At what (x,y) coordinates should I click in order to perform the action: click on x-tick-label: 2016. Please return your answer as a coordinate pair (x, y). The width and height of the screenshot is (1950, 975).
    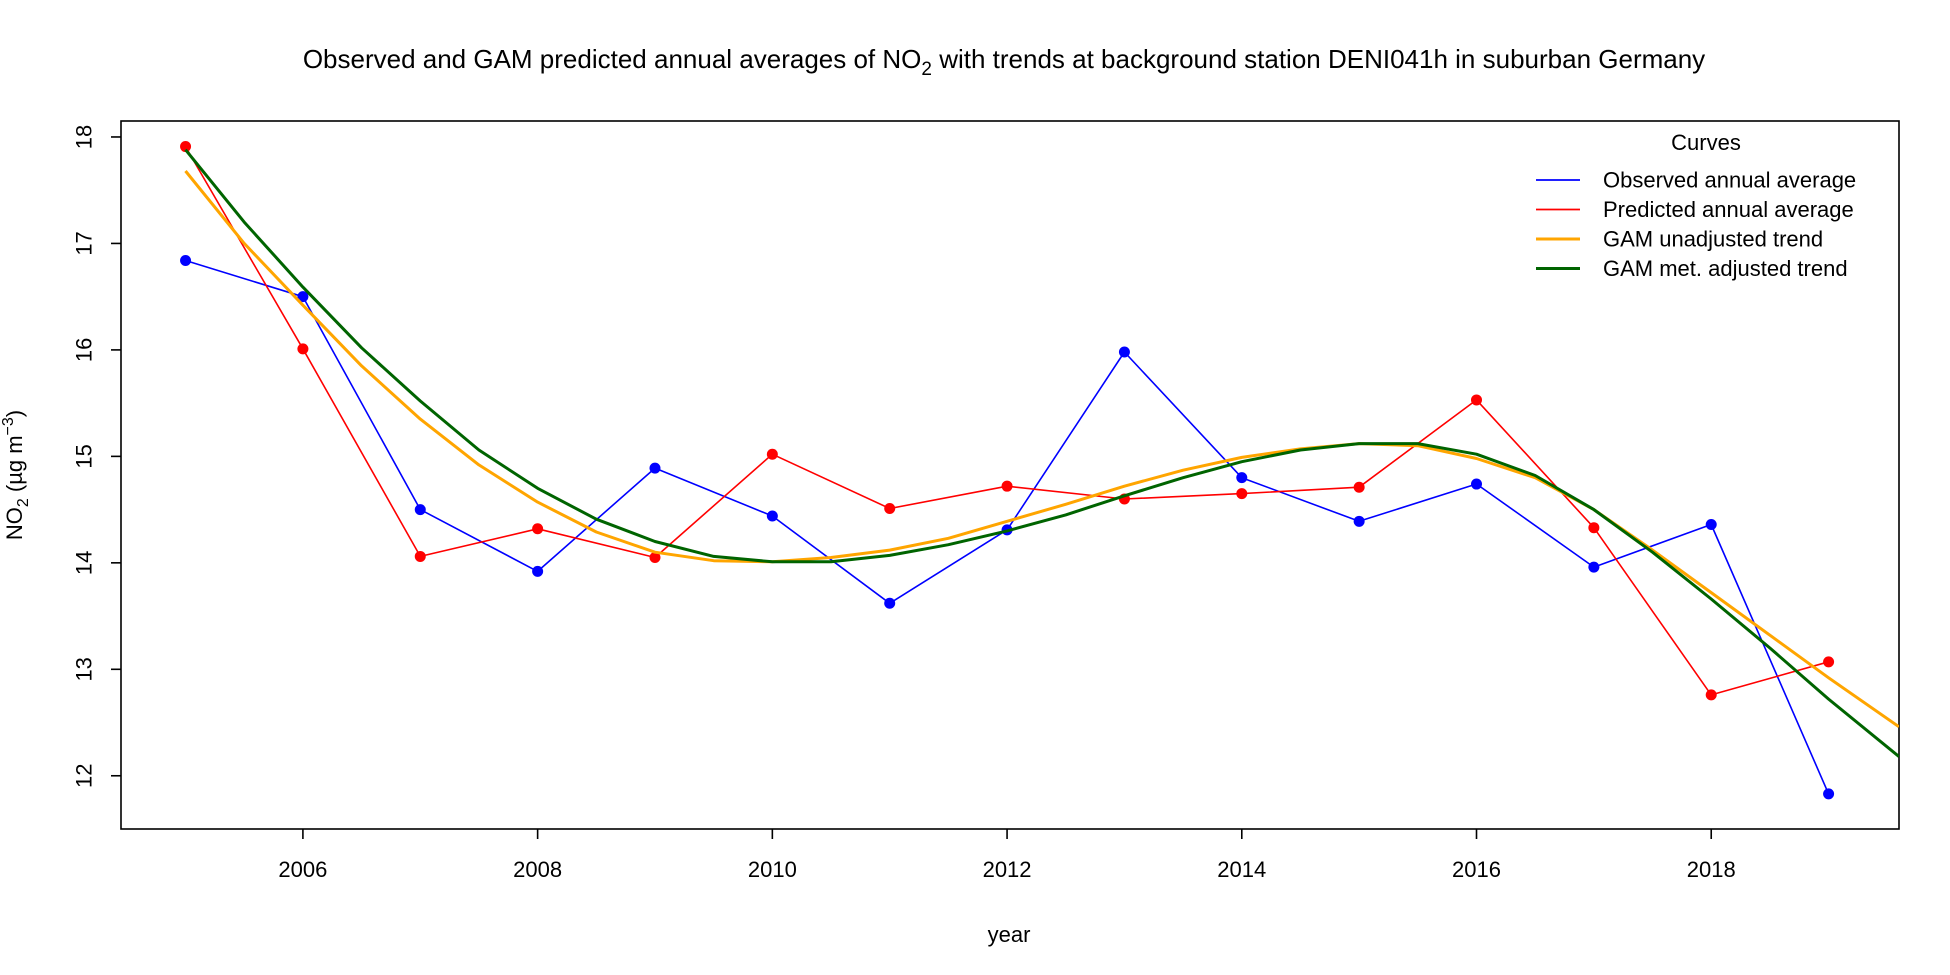
    Looking at the image, I should click on (1476, 869).